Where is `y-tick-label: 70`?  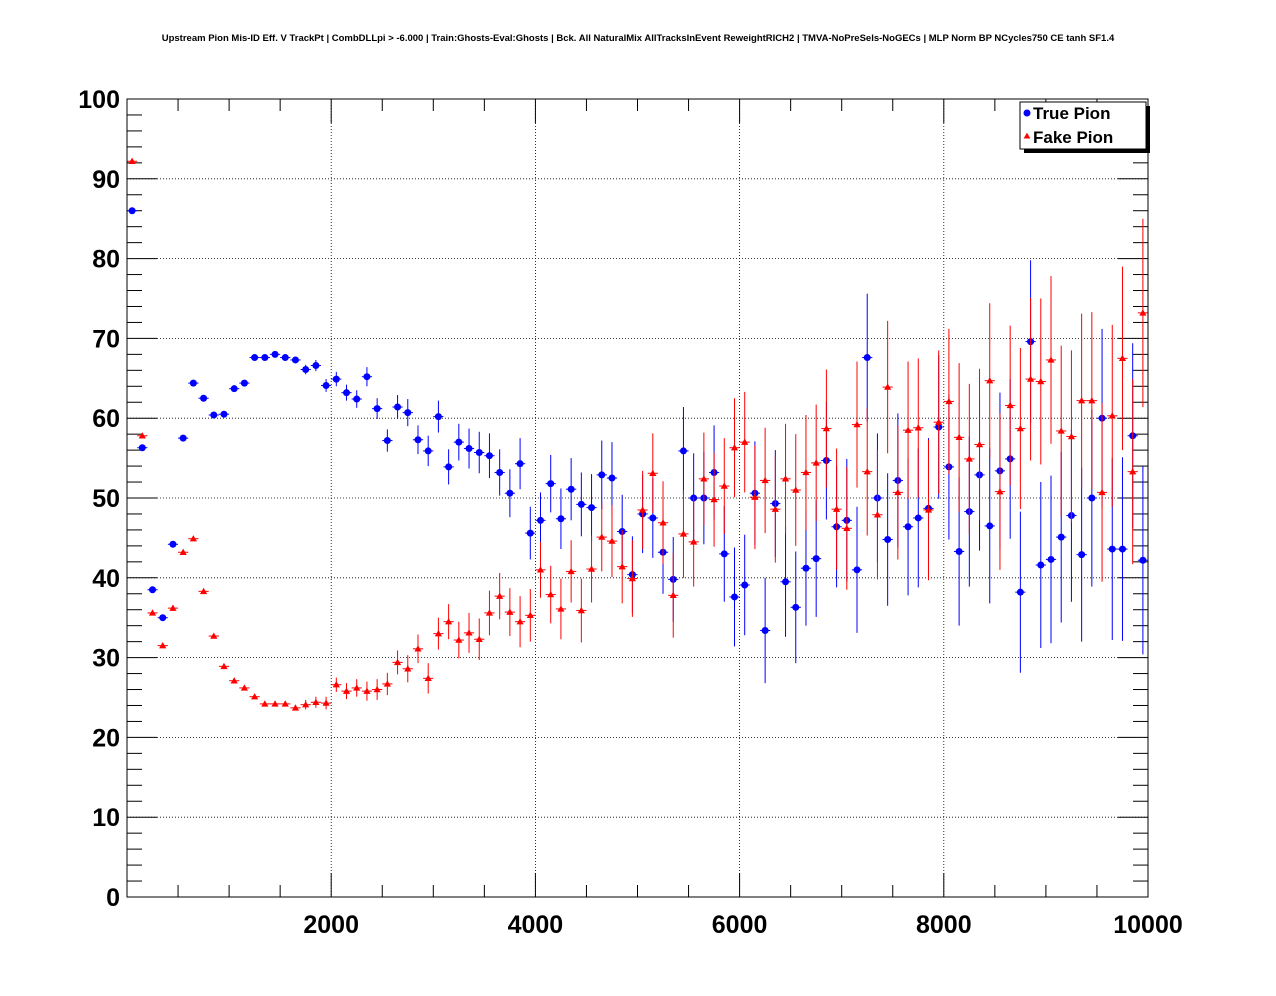 y-tick-label: 70 is located at coordinates (106, 339).